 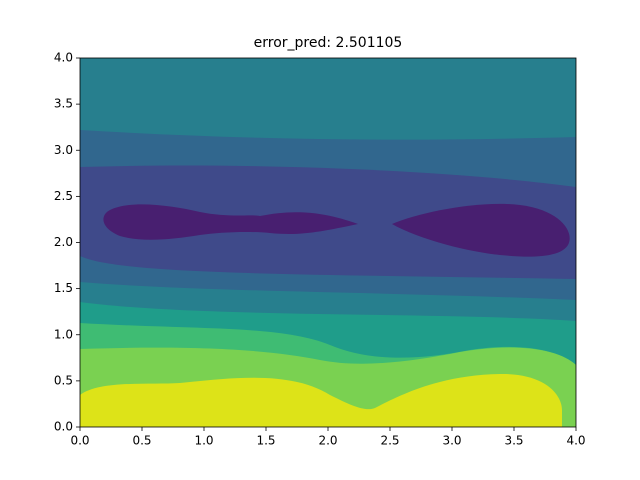 I want to click on x-tick-label: 2.5, so click(x=389, y=441).